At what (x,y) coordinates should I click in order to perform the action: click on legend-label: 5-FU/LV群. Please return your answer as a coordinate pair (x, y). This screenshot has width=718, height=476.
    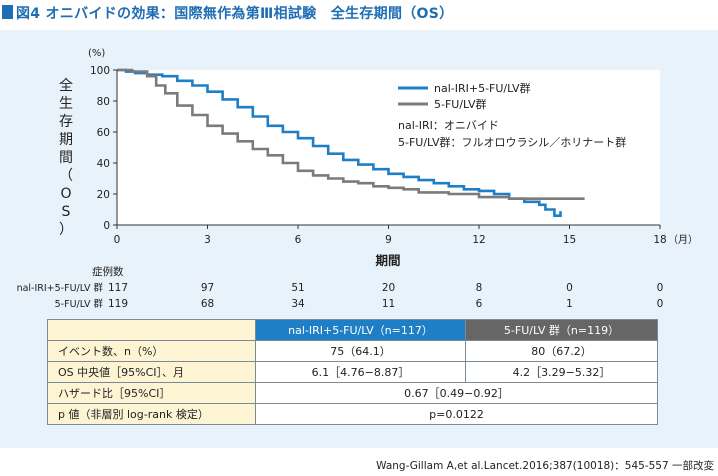
    Looking at the image, I should click on (460, 104).